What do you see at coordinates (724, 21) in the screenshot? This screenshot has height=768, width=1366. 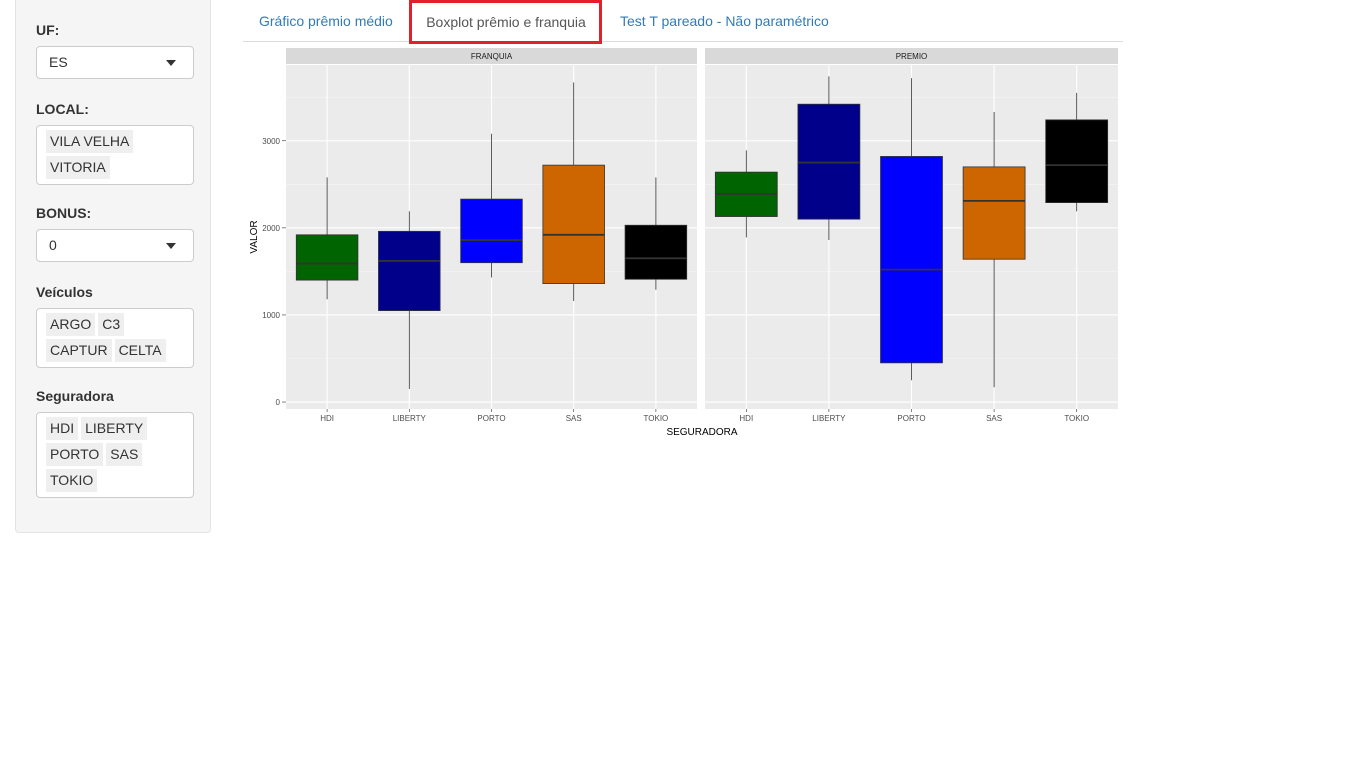 I see `tab-test-t-pareado: Test T pareado - Não paramétrico` at bounding box center [724, 21].